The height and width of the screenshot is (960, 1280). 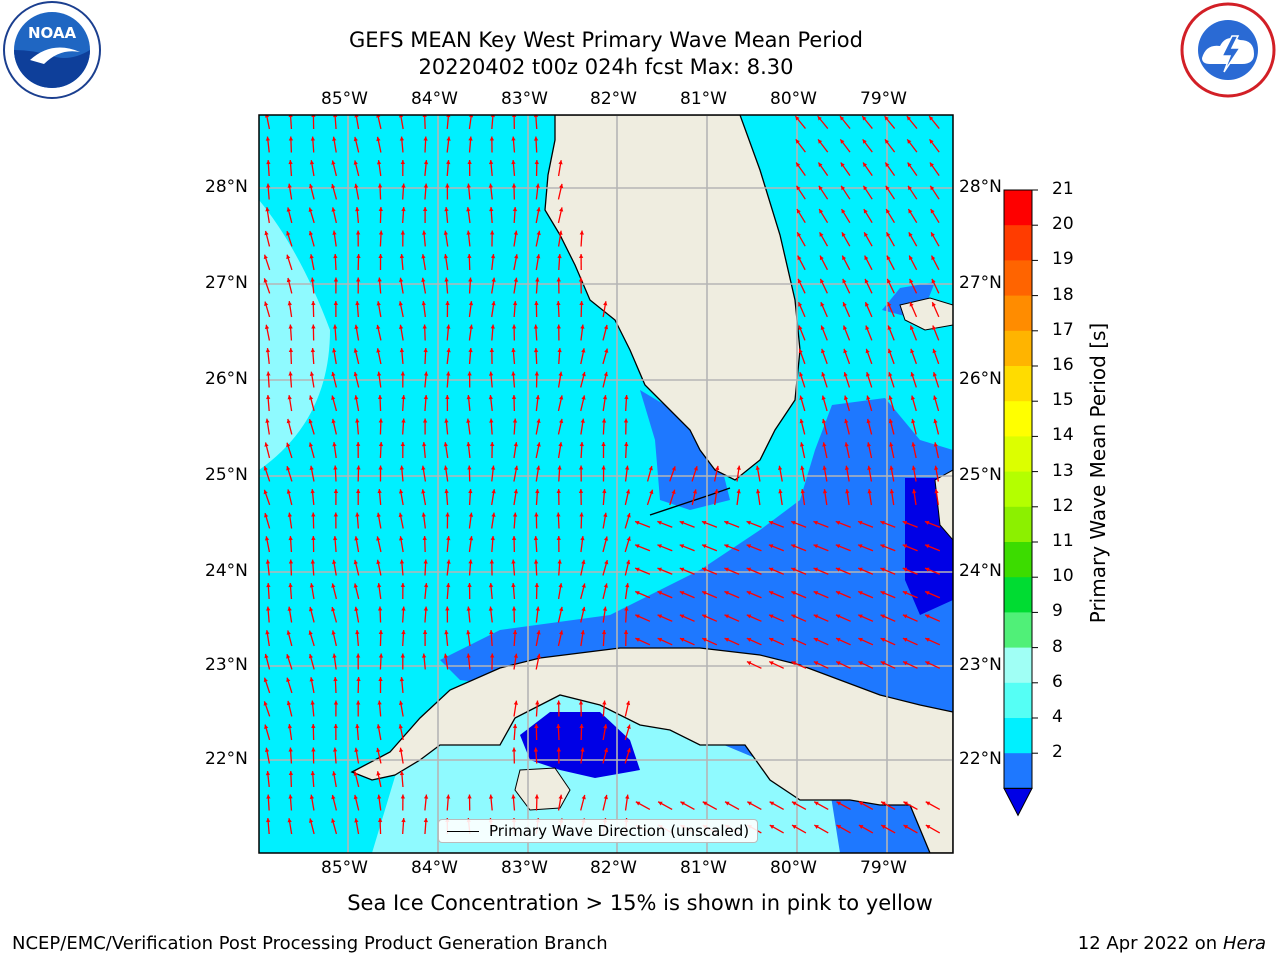 What do you see at coordinates (793, 868) in the screenshot?
I see `lon-tick-bottom-80w: 80°W` at bounding box center [793, 868].